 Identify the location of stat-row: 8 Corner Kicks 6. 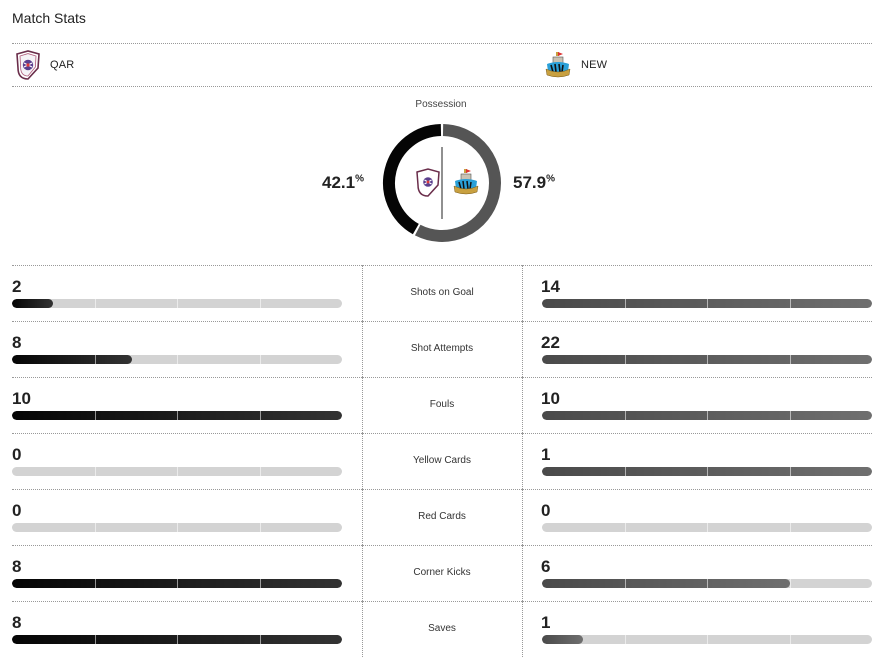
(441, 573).